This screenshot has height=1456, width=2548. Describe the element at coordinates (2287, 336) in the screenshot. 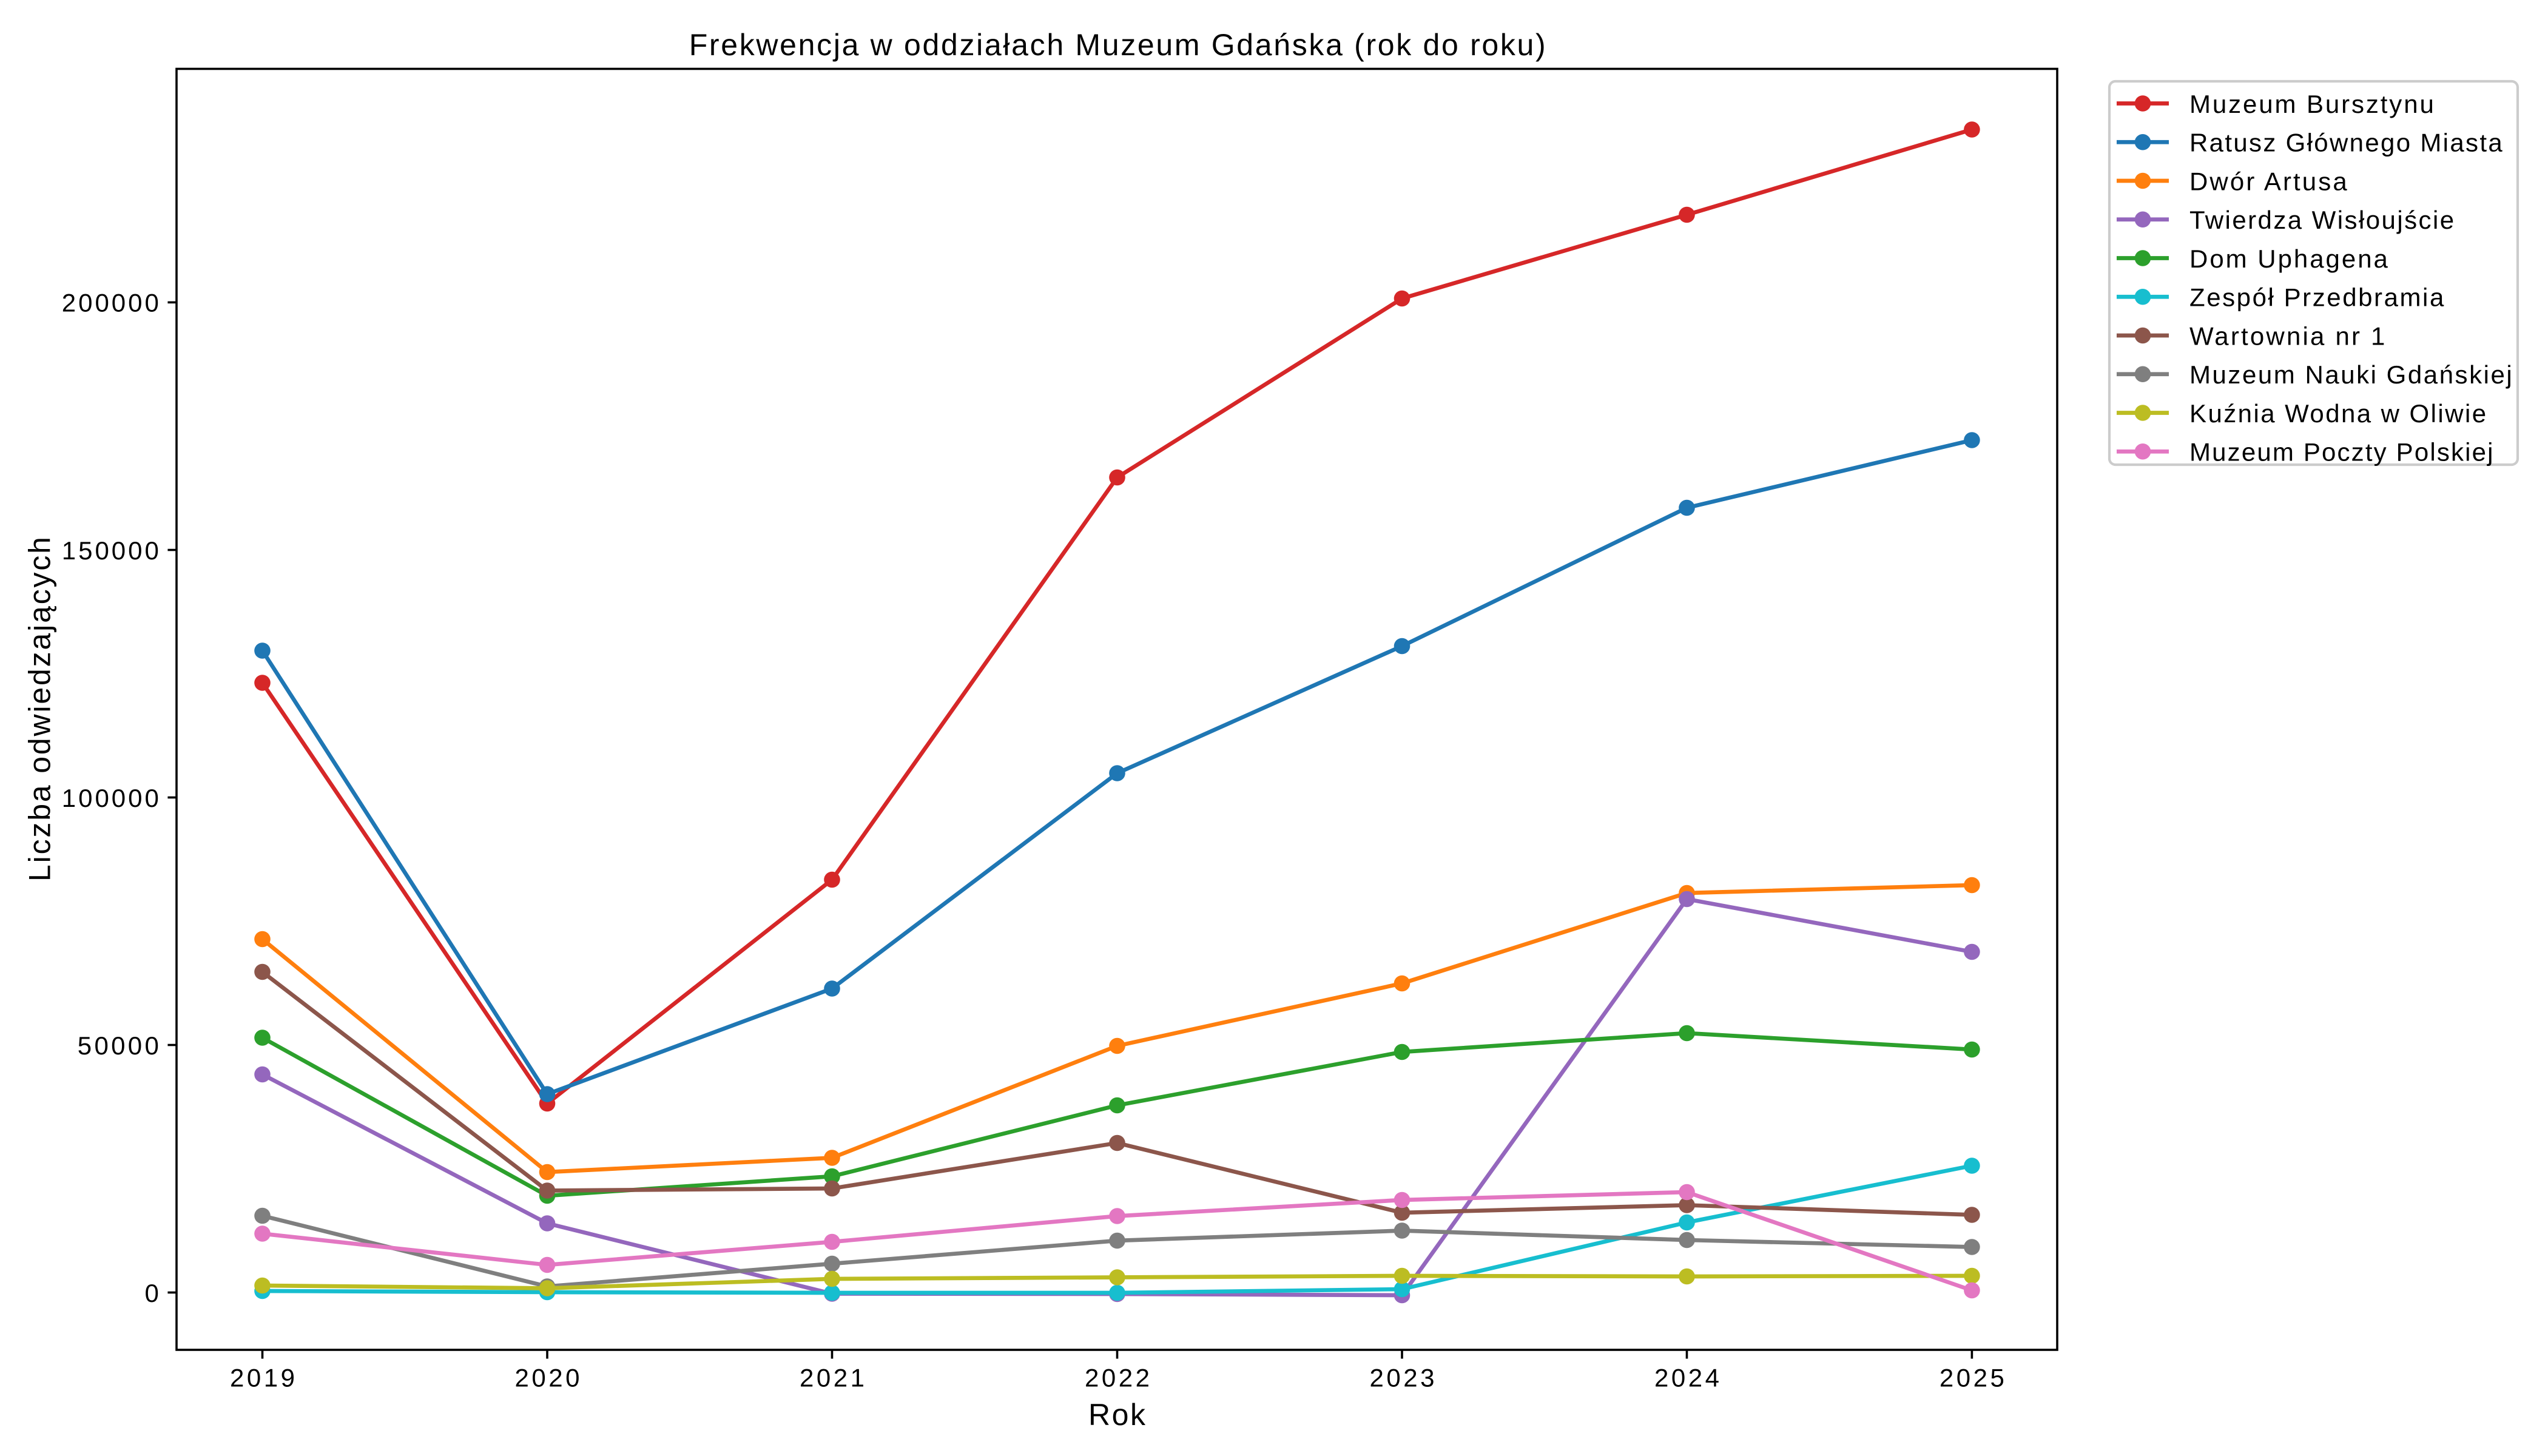

I see `svg-text: Wartownia nr 1` at that location.